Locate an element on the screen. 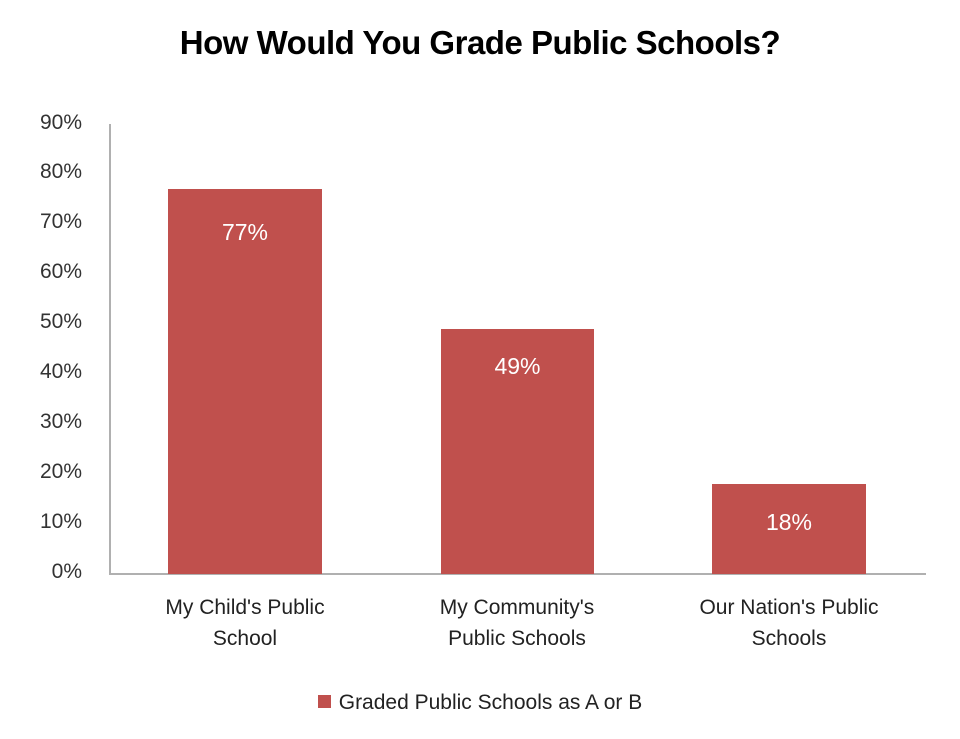 The width and height of the screenshot is (960, 739). y-tick-label: 50% is located at coordinates (60, 321).